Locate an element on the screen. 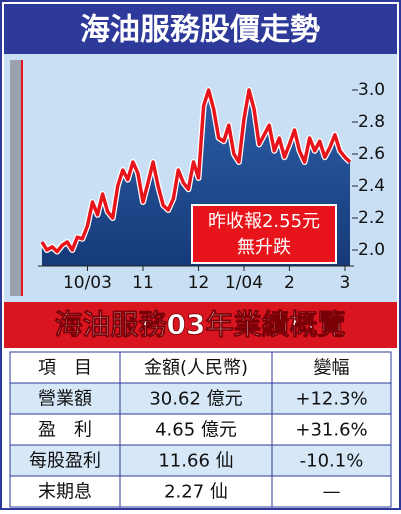 This screenshot has height=514, width=401. x-tick-label: 3 is located at coordinates (345, 283).